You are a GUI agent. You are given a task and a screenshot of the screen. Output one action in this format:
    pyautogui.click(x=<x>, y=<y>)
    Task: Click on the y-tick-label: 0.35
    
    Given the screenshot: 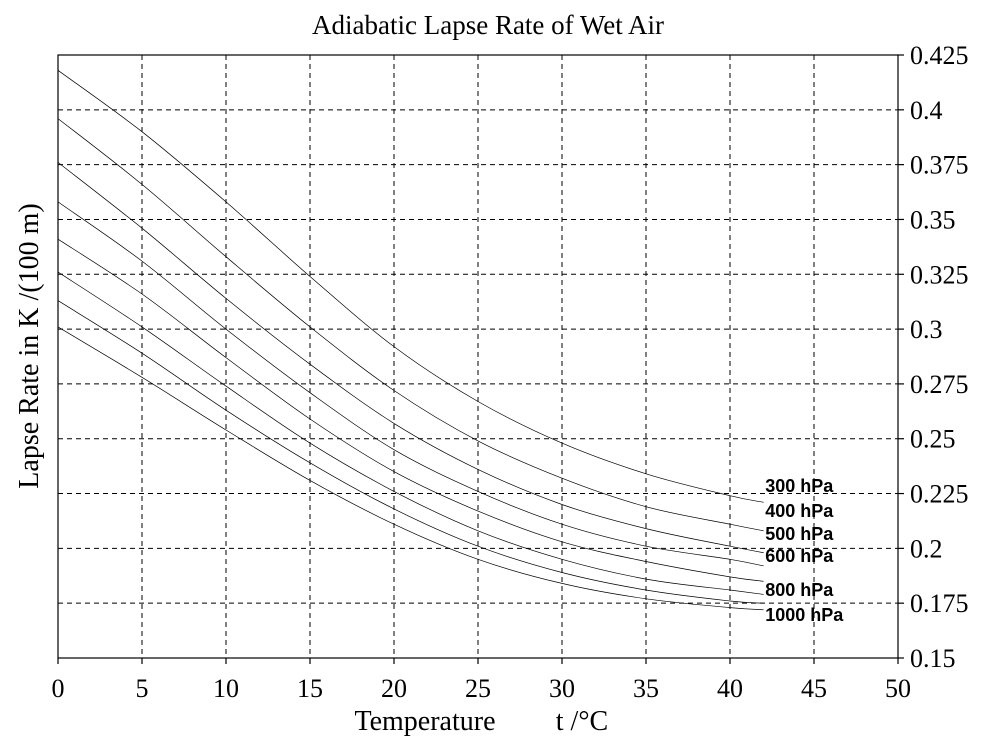 What is the action you would take?
    pyautogui.click(x=933, y=219)
    